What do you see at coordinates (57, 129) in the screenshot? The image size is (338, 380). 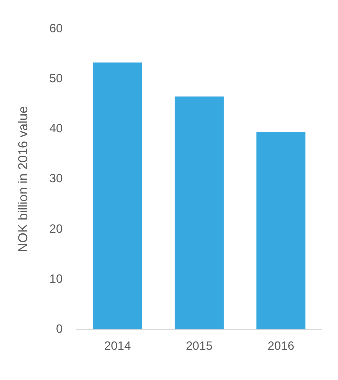 I see `y-tick-label: 40` at bounding box center [57, 129].